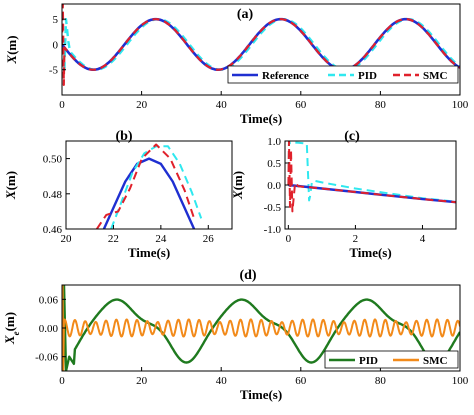 The height and width of the screenshot is (415, 474). I want to click on y-tick-label: -0.06, so click(46, 358).